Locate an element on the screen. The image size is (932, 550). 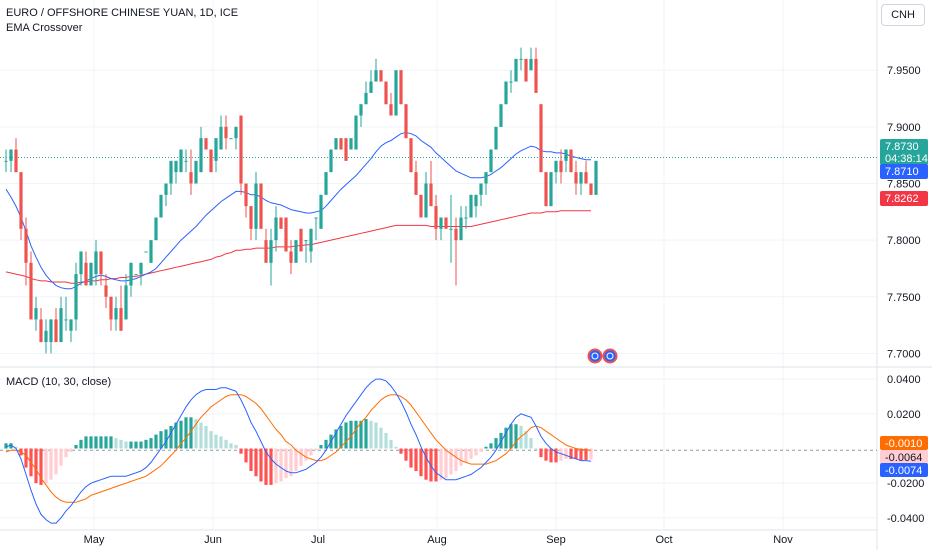
time-axis: May Jun Jul Aug Sep Oct Nov is located at coordinates (439, 540).